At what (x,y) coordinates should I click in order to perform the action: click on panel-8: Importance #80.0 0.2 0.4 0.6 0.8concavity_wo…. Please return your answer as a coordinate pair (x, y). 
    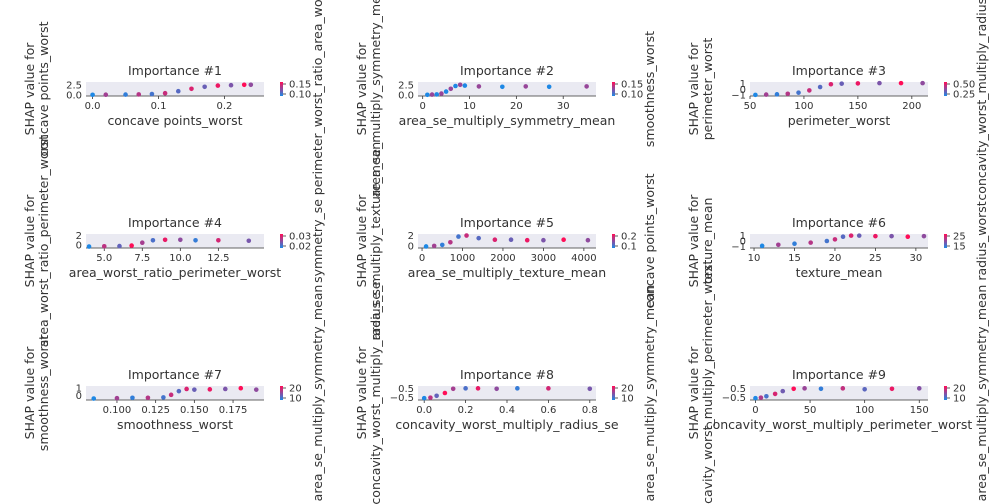
    Looking at the image, I should click on (505, 392).